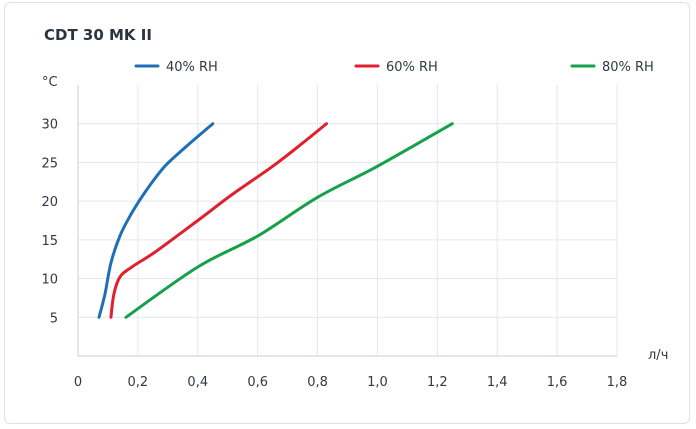  What do you see at coordinates (377, 382) in the screenshot?
I see `x-tick-label: 1,0` at bounding box center [377, 382].